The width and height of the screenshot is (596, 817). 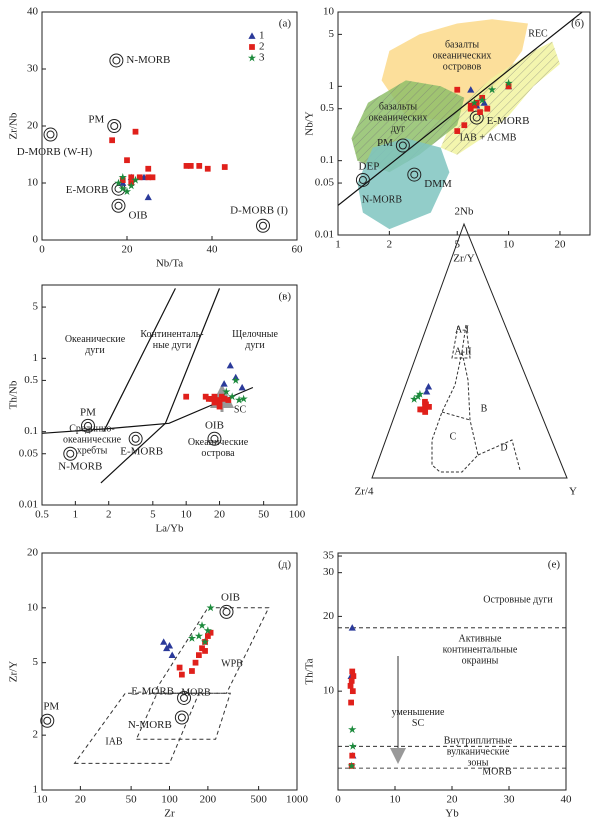 What do you see at coordinates (452, 812) in the screenshot?
I see `x-axis-label: Yb` at bounding box center [452, 812].